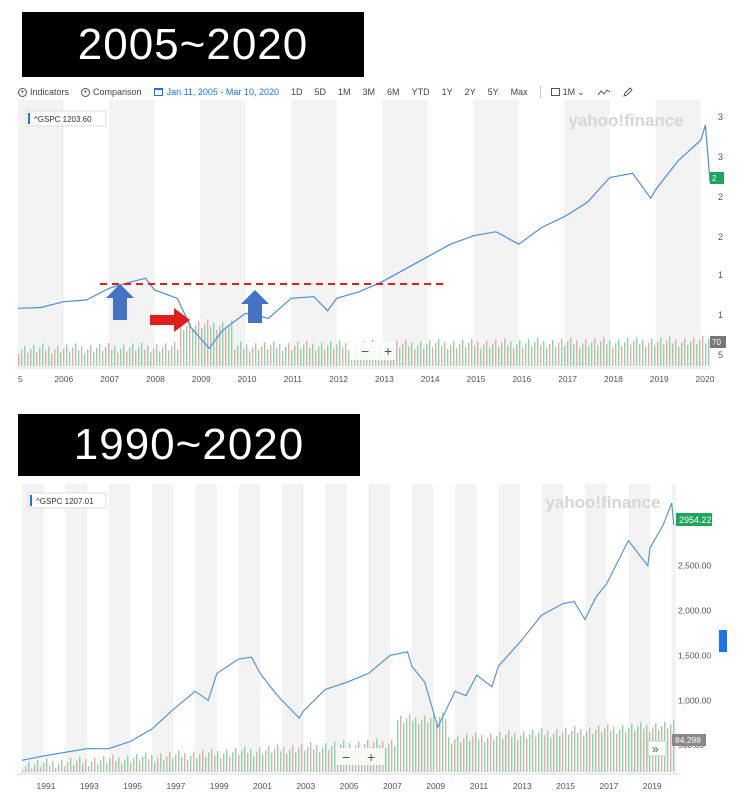 Image resolution: width=744 pixels, height=800 pixels. I want to click on plus-icon: +, so click(86, 92).